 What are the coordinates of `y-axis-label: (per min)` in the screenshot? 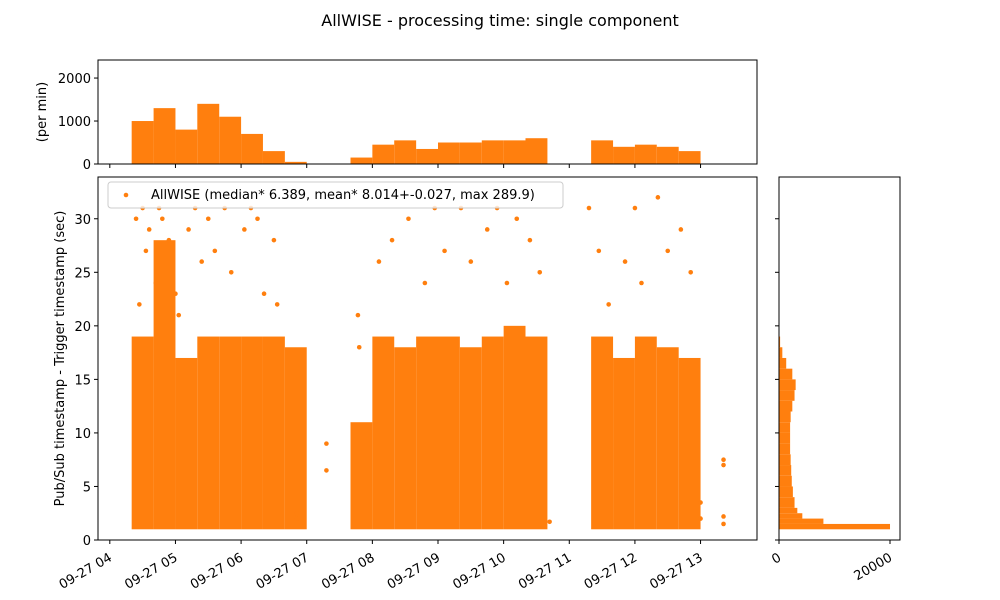 It's located at (42, 112).